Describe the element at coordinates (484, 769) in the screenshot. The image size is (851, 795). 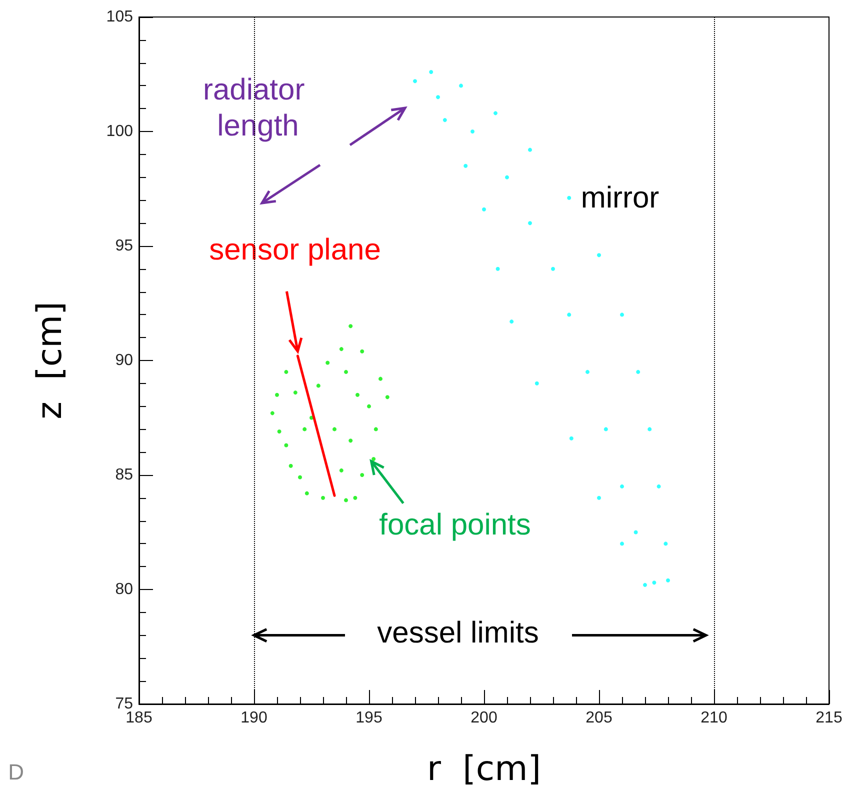
I see `x-axis-title: r [cm]` at that location.